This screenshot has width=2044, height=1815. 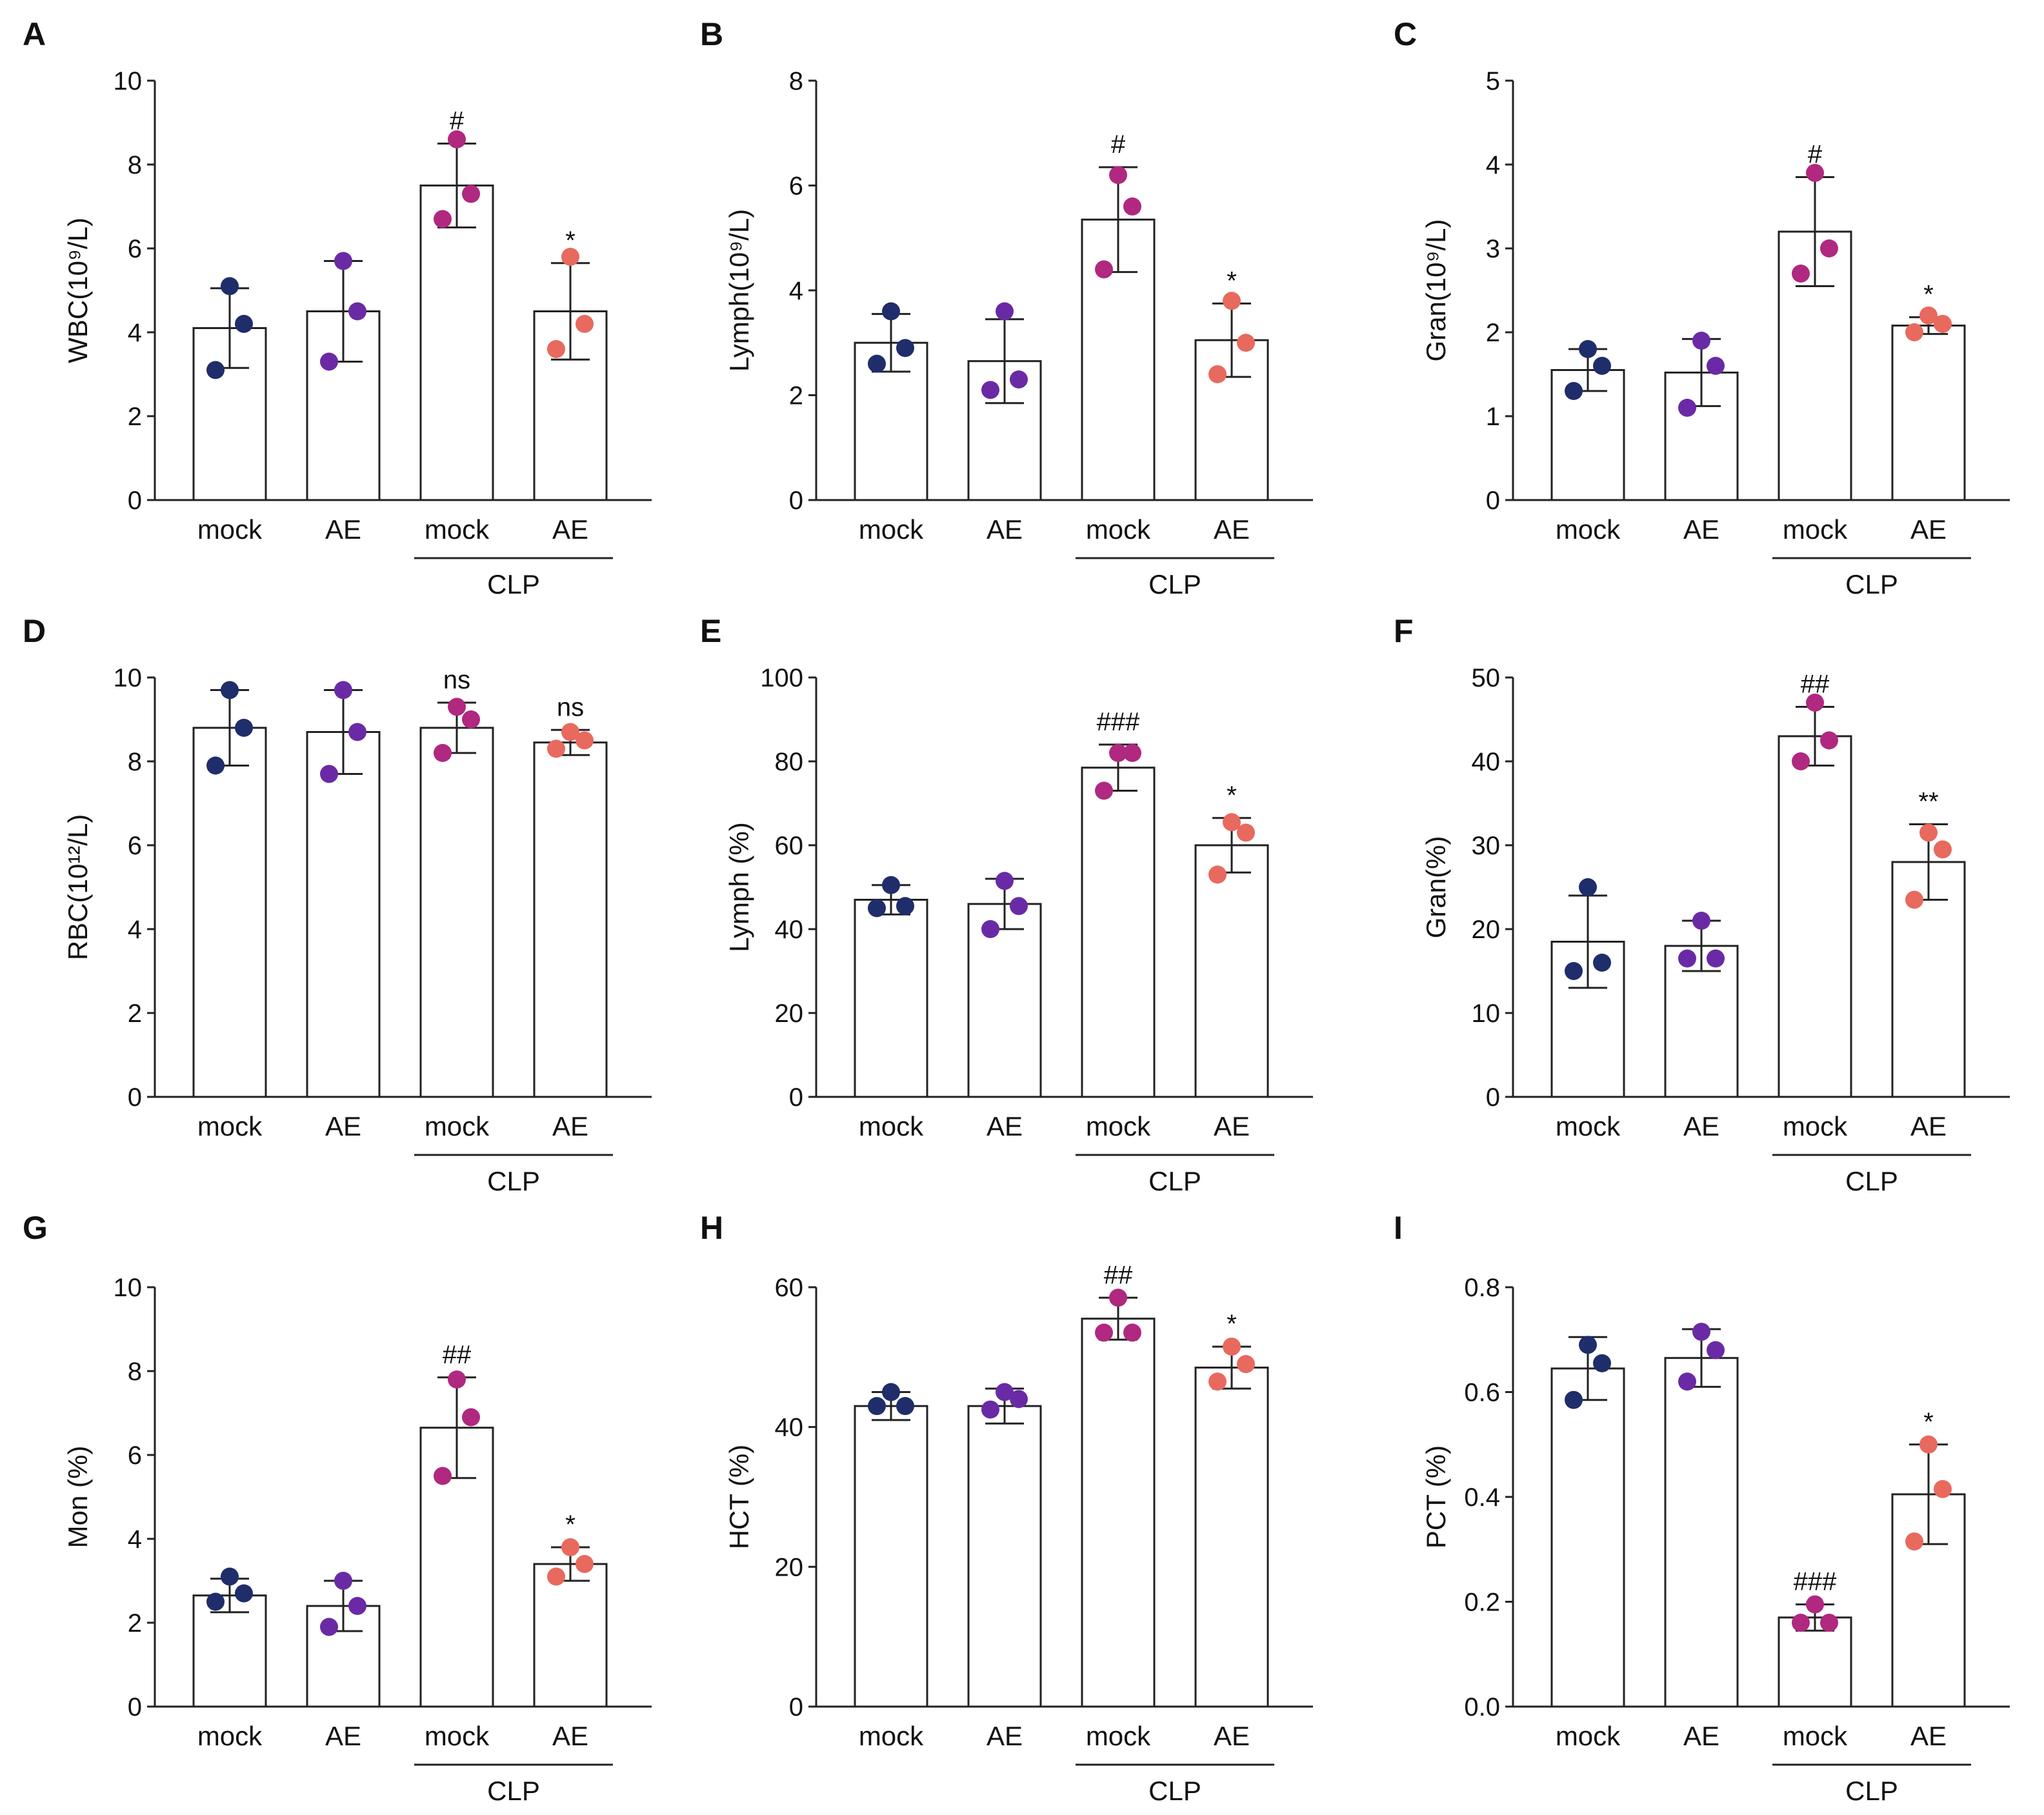 What do you see at coordinates (796, 501) in the screenshot?
I see `panel-b-y-tick-label: 0` at bounding box center [796, 501].